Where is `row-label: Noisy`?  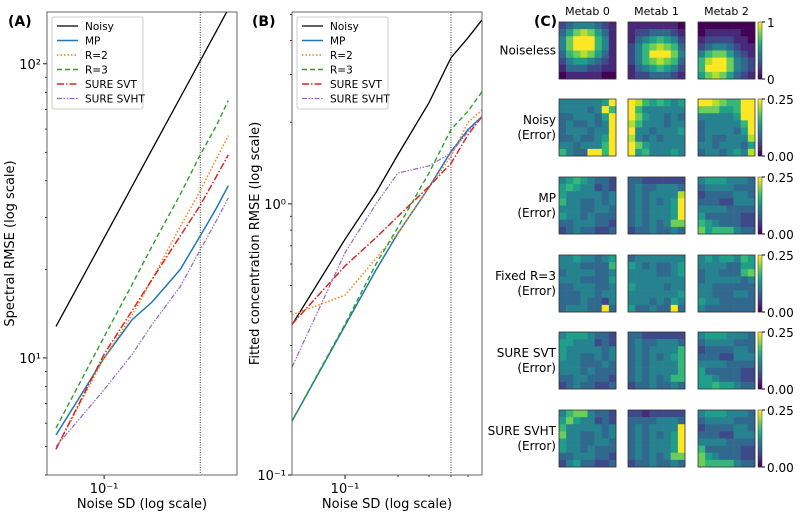
row-label: Noisy is located at coordinates (539, 120).